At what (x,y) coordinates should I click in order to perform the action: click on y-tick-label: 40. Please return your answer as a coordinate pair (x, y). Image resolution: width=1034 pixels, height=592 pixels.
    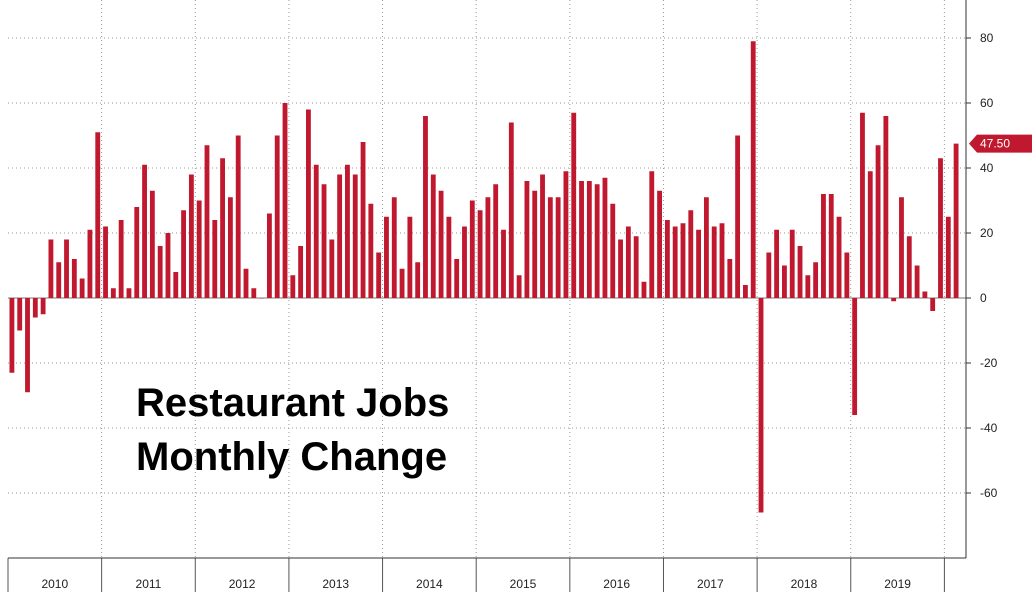
    Looking at the image, I should click on (987, 168).